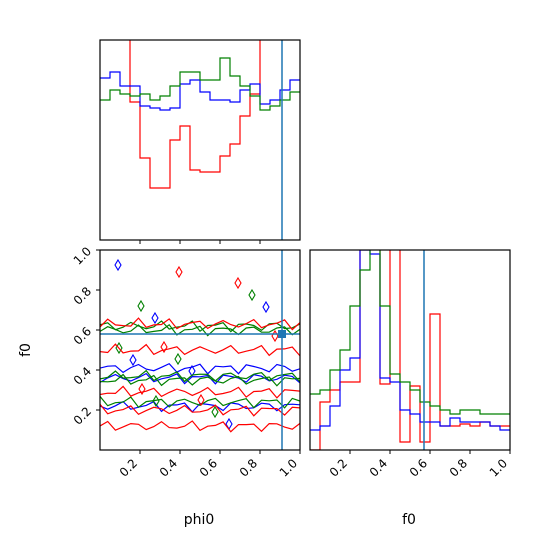 This screenshot has height=550, width=550. I want to click on f0-xtick-label: 0.6, so click(418, 467).